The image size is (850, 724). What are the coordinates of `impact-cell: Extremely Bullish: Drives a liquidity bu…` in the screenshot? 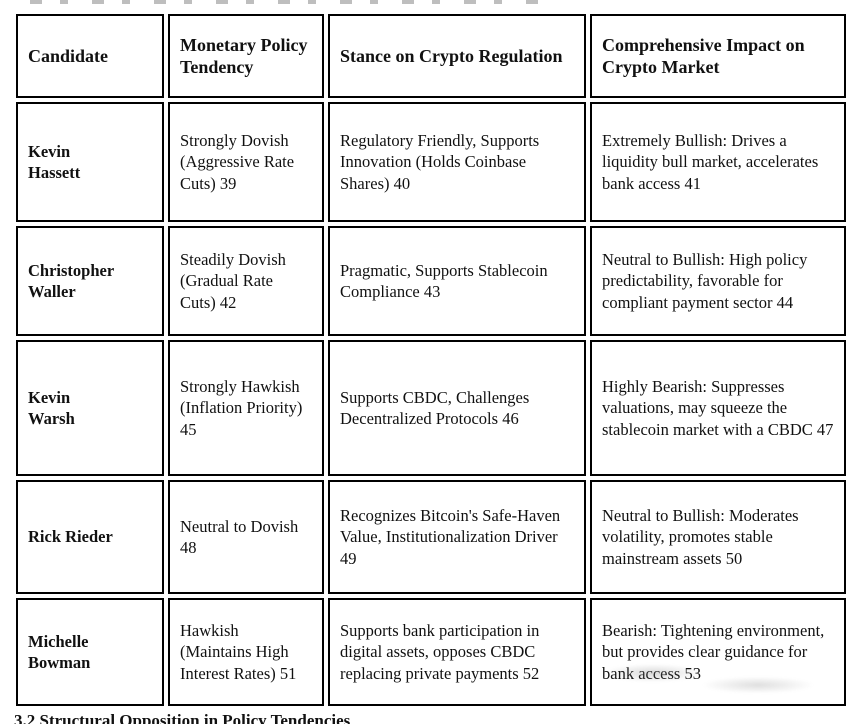 It's located at (718, 162).